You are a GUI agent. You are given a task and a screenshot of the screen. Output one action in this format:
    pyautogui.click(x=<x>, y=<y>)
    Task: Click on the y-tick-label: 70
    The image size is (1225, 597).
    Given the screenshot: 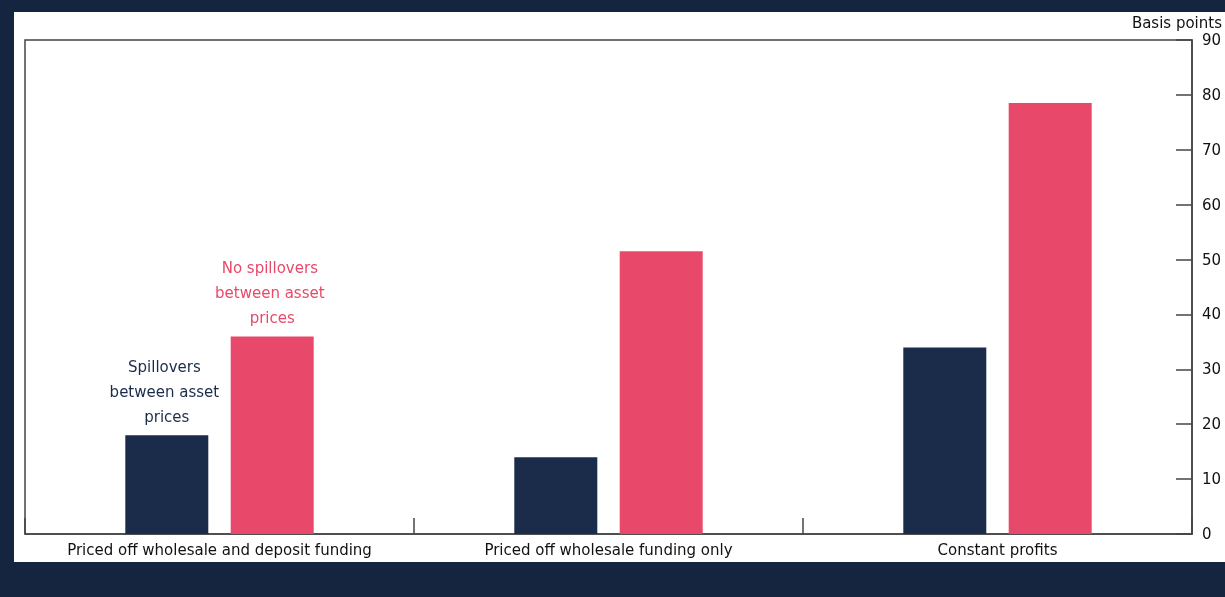 What is the action you would take?
    pyautogui.click(x=1212, y=149)
    